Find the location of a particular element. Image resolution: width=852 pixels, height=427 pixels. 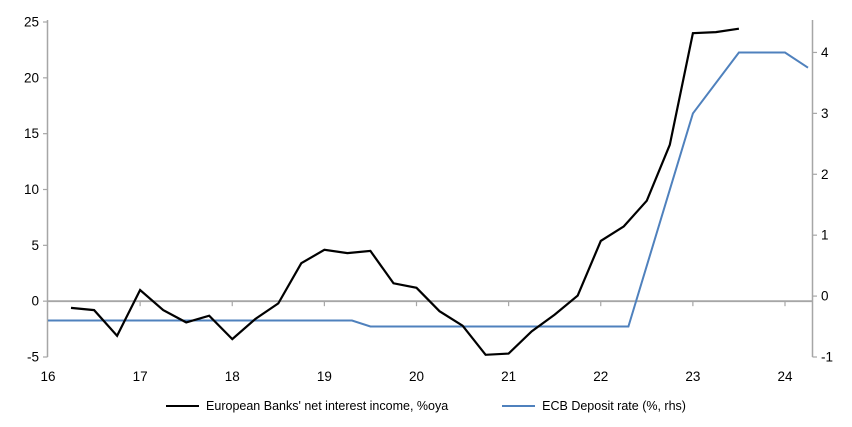

x-axis-tick-label: 16 is located at coordinates (47, 376).